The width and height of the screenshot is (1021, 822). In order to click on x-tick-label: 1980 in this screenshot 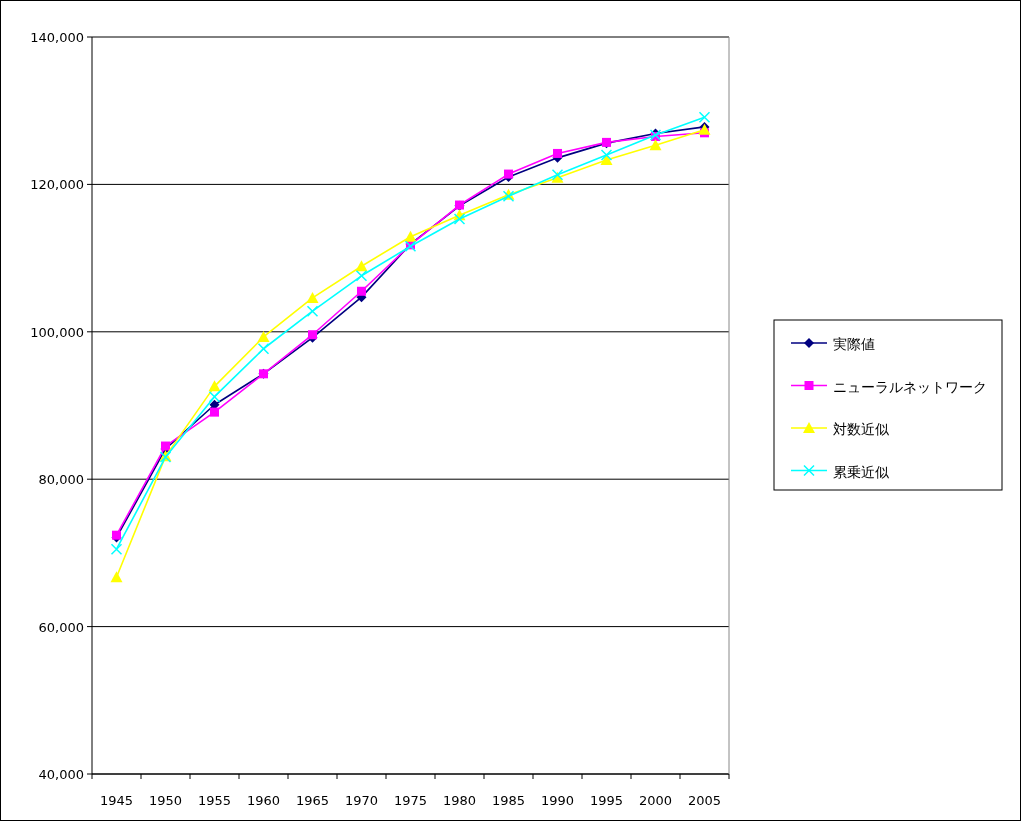, I will do `click(459, 800)`.